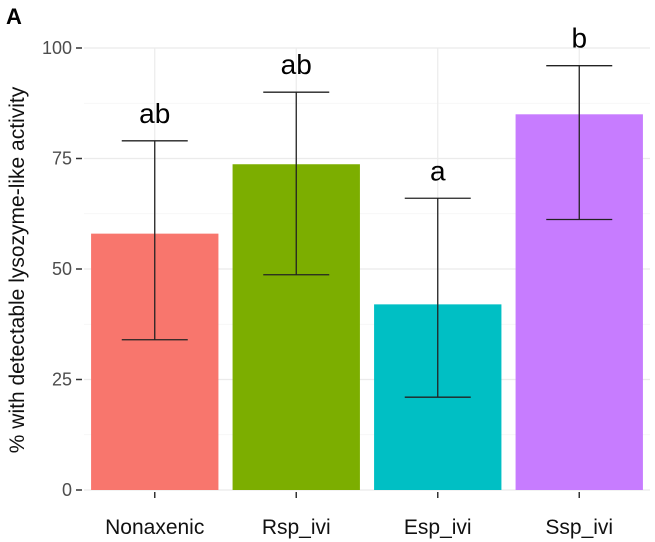 The width and height of the screenshot is (655, 542). What do you see at coordinates (438, 527) in the screenshot?
I see `x-tick-label: Esp_ivi` at bounding box center [438, 527].